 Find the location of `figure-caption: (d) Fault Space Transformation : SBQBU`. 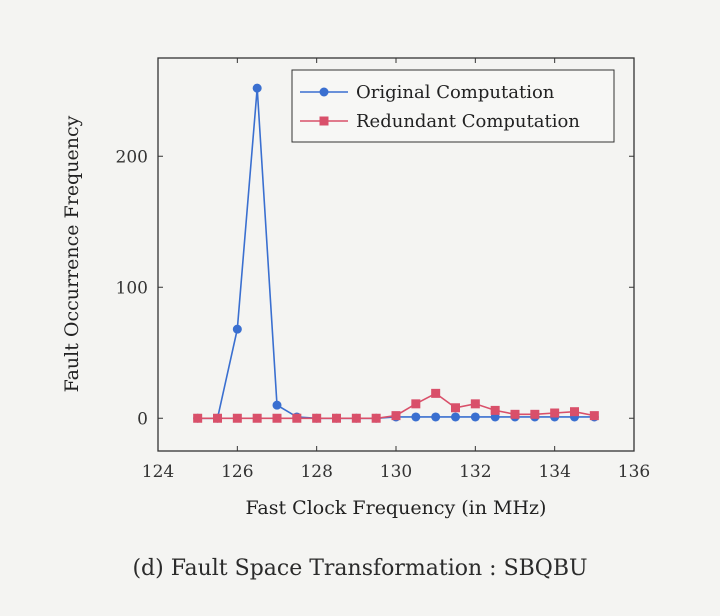

figure-caption: (d) Fault Space Transformation : SBQBU is located at coordinates (360, 568).